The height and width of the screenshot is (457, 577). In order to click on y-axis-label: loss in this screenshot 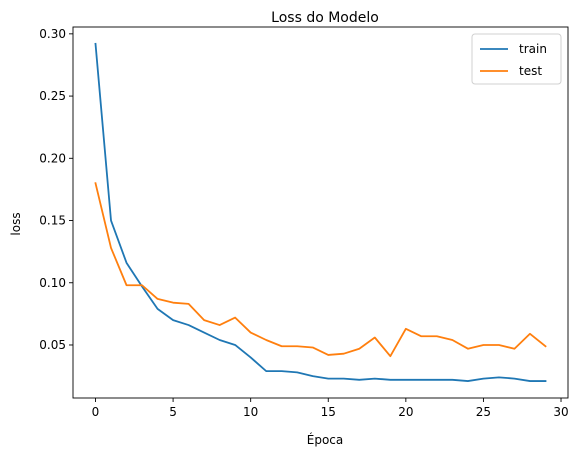, I will do `click(16, 223)`.